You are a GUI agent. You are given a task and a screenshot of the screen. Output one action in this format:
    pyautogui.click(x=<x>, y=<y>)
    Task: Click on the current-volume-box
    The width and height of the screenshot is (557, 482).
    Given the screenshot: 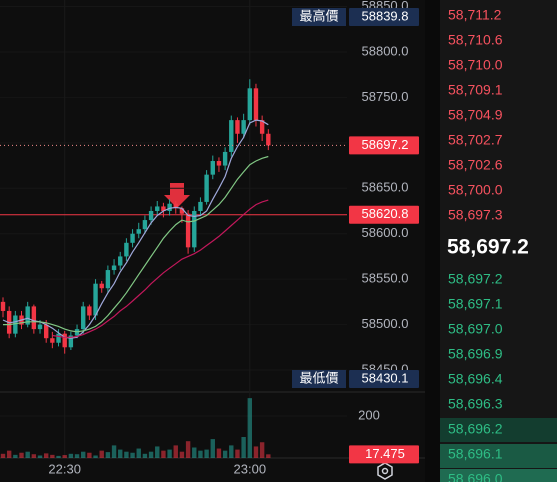 What is the action you would take?
    pyautogui.click(x=384, y=454)
    